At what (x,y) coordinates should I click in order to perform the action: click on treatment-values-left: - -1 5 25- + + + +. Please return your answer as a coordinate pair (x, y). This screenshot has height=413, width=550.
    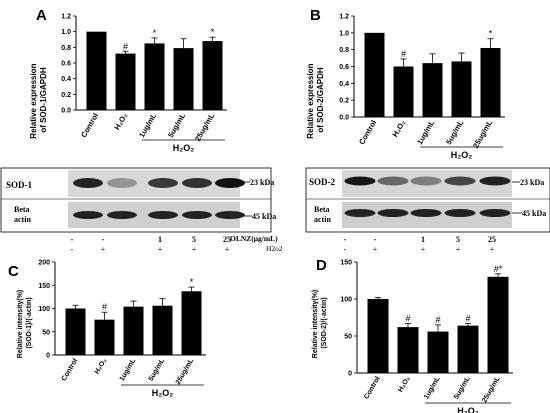
    Looking at the image, I should click on (151, 244).